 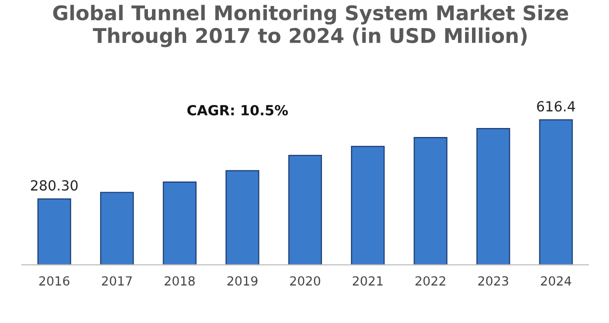 What do you see at coordinates (310, 26) in the screenshot?
I see `chart-title: Global Tunnel Monitoring System Market Size Through 2017 to 2024 (in USD Million)` at bounding box center [310, 26].